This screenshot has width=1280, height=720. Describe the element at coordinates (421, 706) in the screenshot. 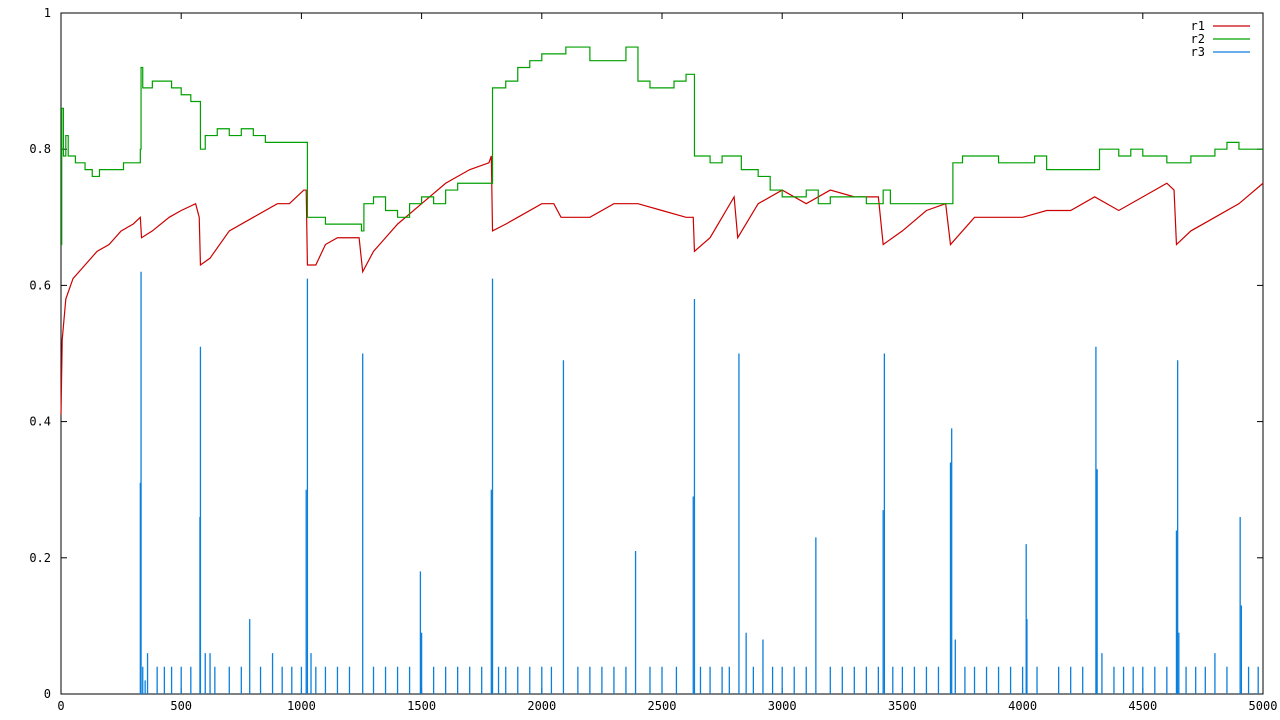

I see `x-tick-label: 1500` at that location.